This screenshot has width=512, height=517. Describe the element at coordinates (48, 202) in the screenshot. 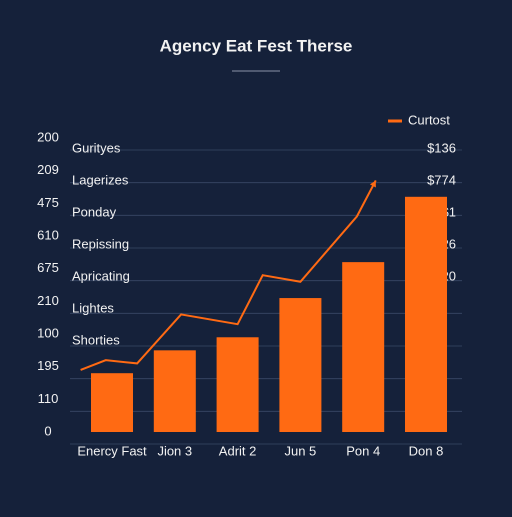

I see `y-tick-label: 475` at that location.